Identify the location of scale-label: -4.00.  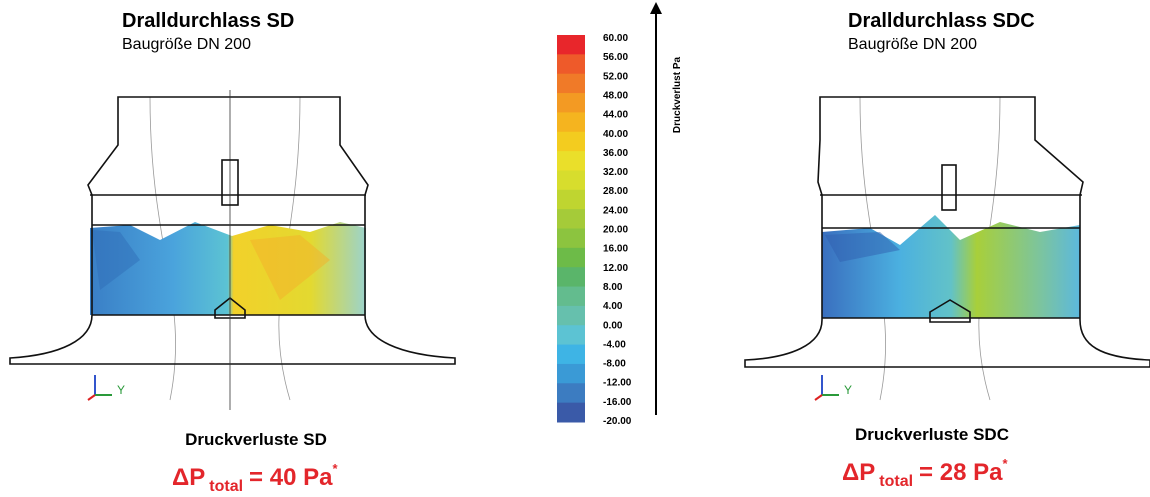
(614, 344).